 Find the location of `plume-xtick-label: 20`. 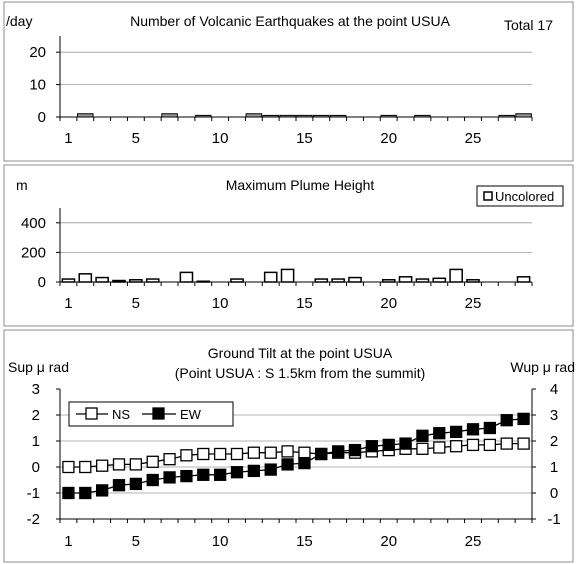

plume-xtick-label: 20 is located at coordinates (388, 303).